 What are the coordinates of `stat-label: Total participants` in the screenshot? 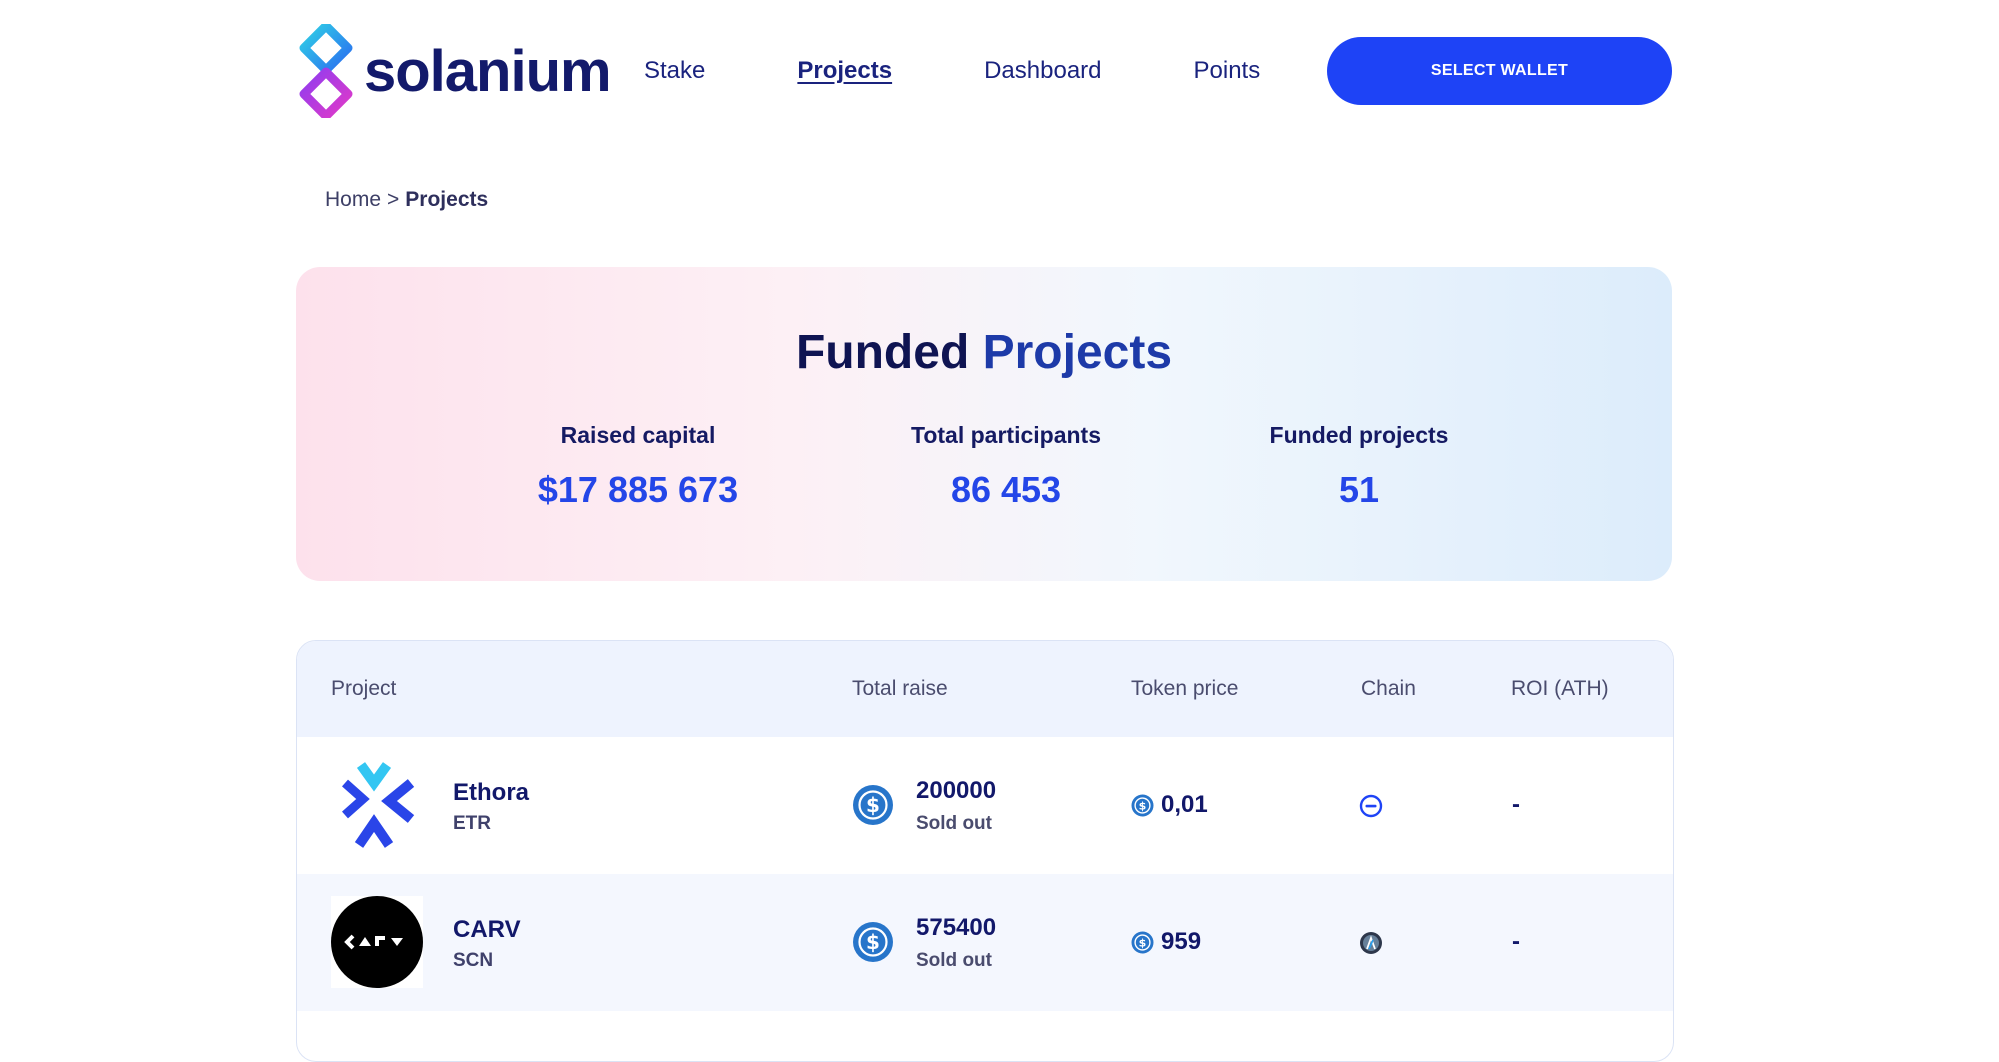 It's located at (1006, 435).